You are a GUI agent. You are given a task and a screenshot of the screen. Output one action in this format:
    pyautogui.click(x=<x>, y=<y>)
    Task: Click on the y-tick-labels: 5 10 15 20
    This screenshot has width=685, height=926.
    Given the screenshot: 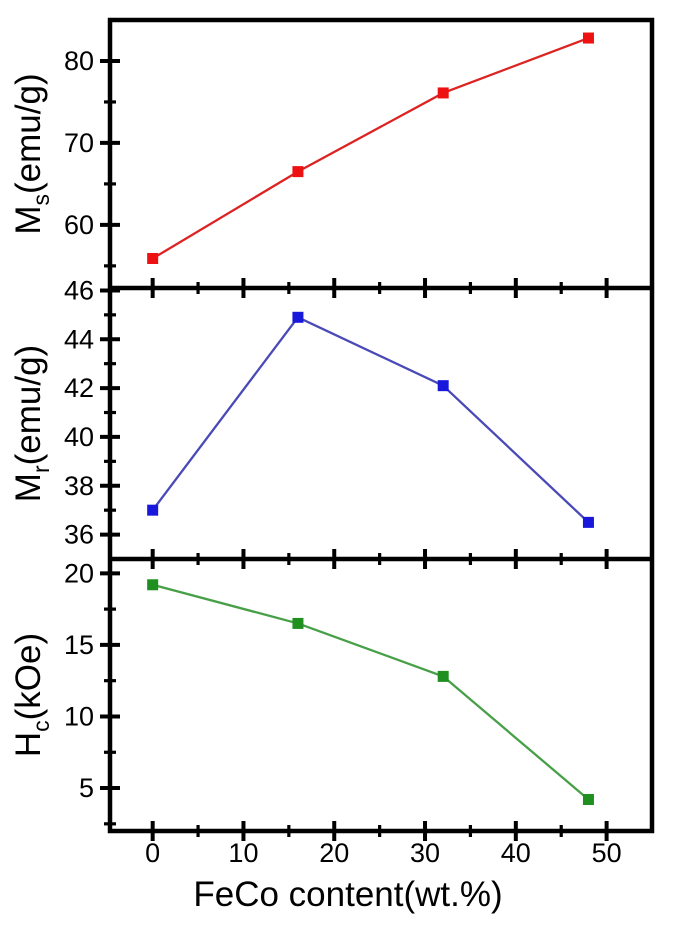 What is the action you would take?
    pyautogui.click(x=79, y=680)
    